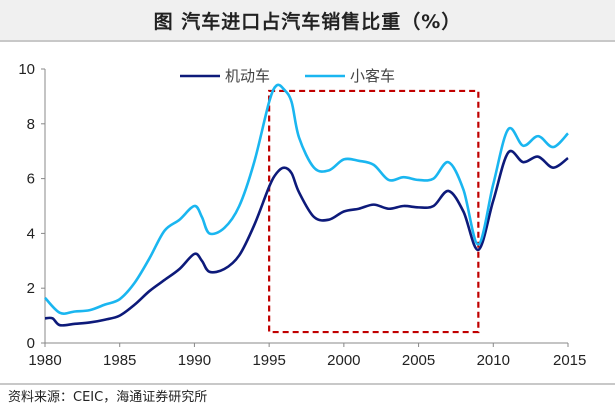 Image resolution: width=615 pixels, height=411 pixels. I want to click on x-tick-label: 2015, so click(569, 360).